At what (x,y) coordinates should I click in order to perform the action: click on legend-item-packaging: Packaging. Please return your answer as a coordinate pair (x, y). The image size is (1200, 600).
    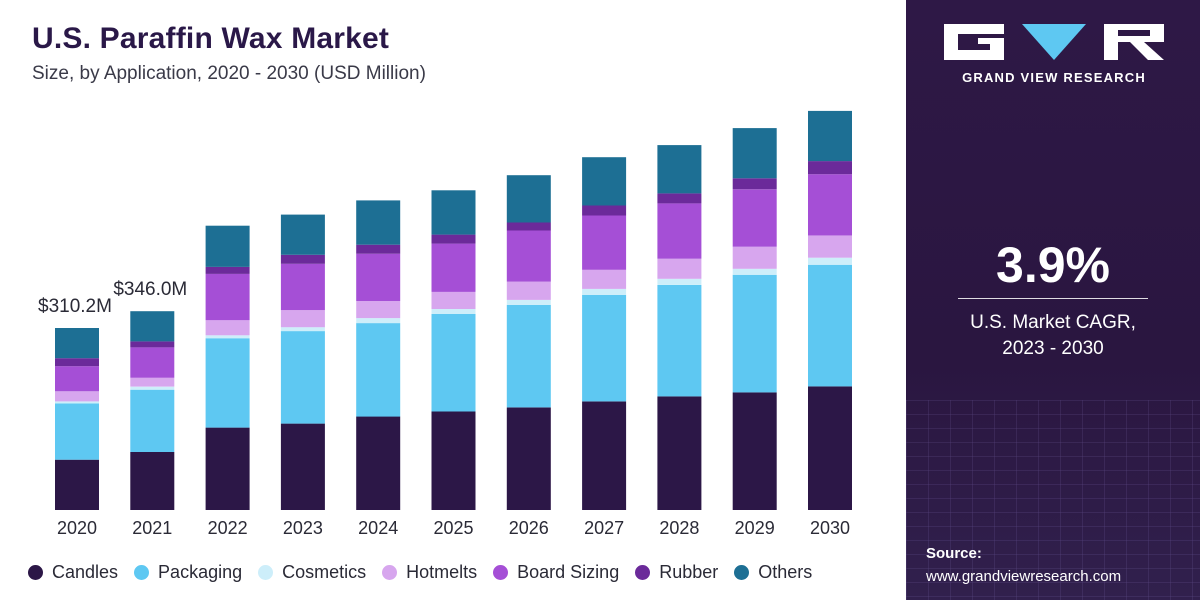
    Looking at the image, I should click on (188, 572).